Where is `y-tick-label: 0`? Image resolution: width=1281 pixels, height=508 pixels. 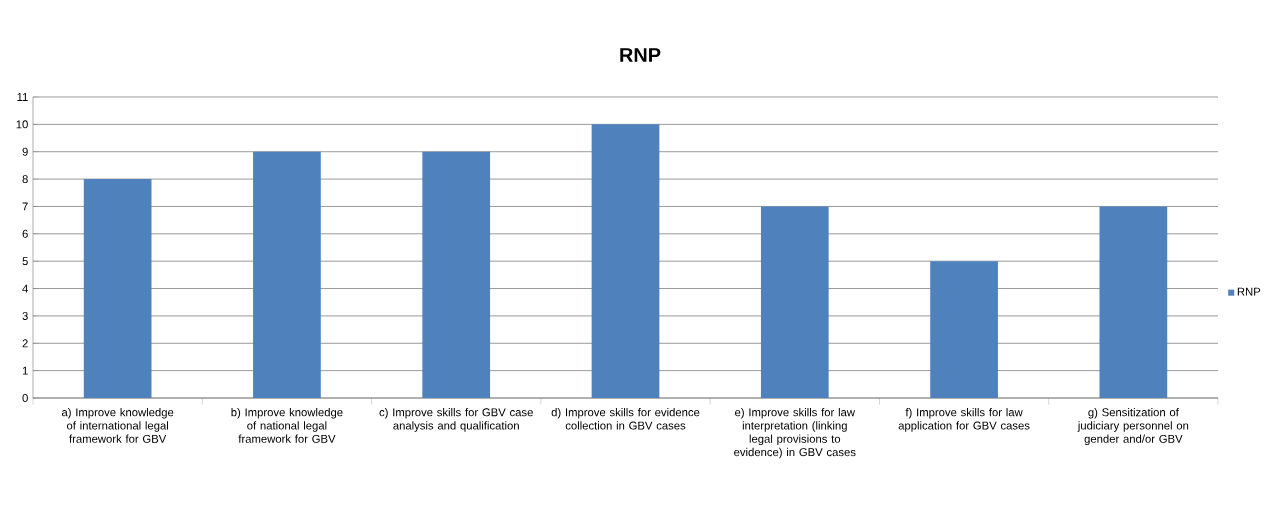 y-tick-label: 0 is located at coordinates (25, 398).